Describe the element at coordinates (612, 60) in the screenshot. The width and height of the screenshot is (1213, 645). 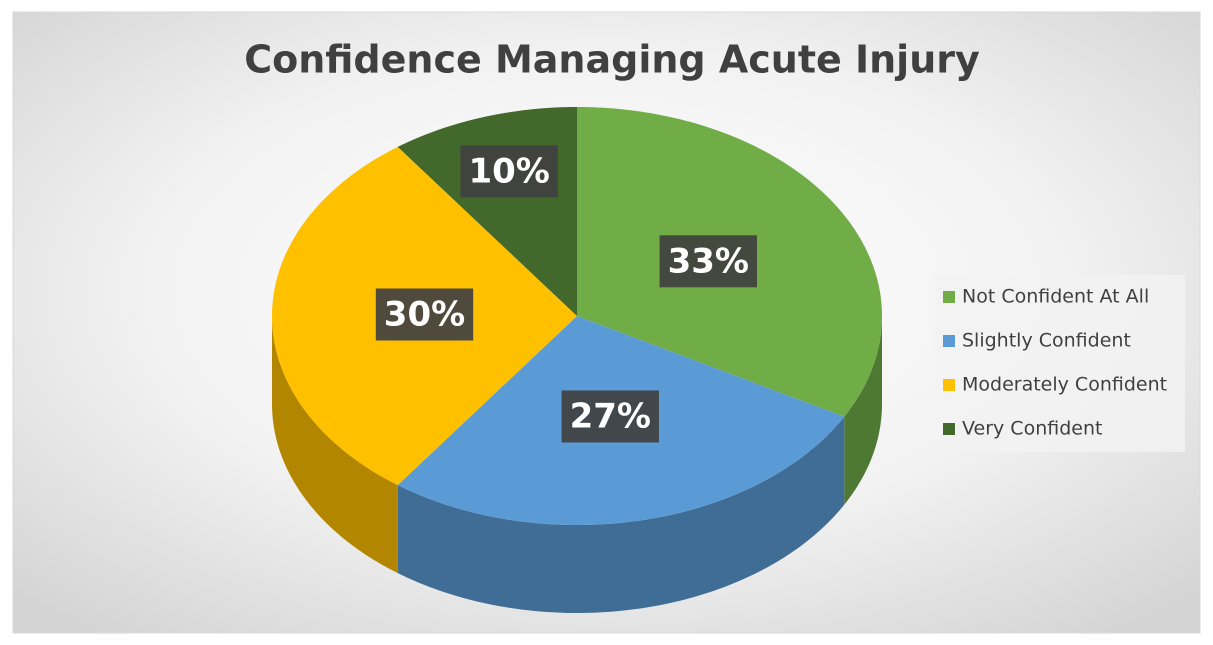
I see `chart-title: Confidence Managing Acute Injury` at that location.